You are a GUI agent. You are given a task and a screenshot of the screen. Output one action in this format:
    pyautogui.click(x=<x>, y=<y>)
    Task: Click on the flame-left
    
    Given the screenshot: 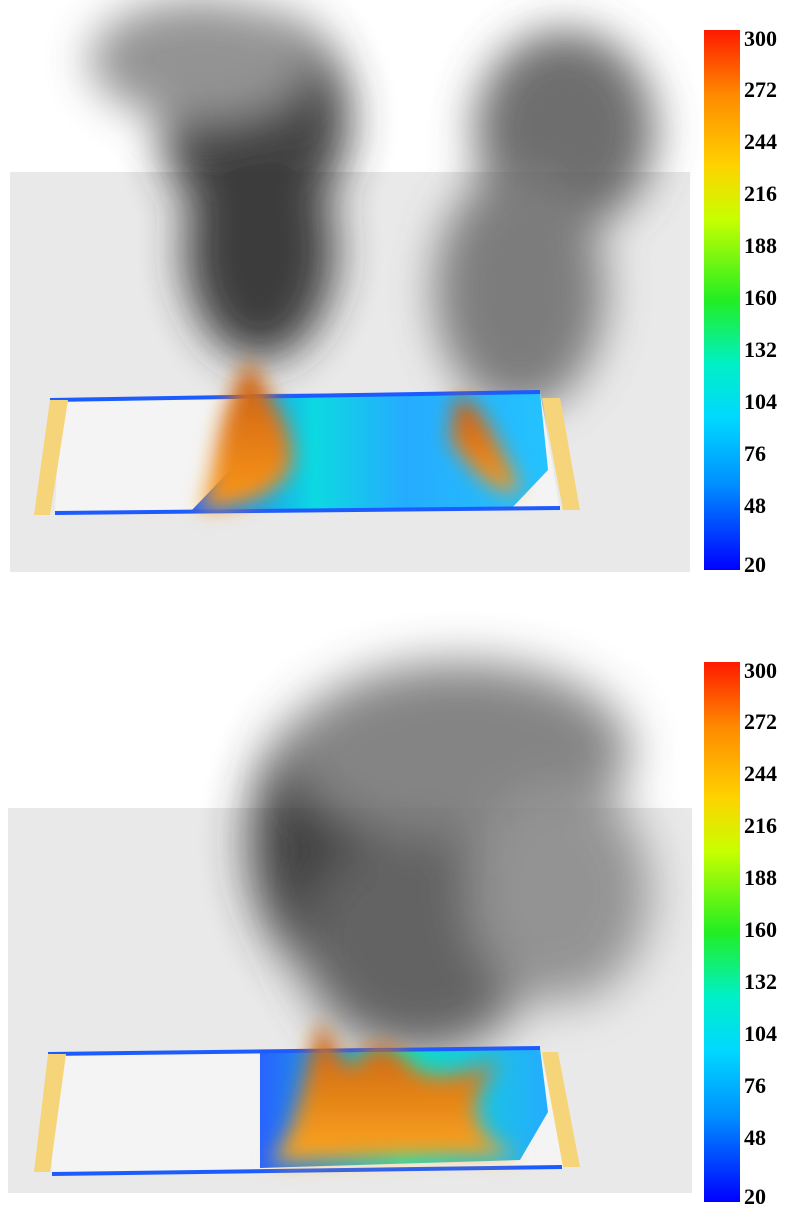 What is the action you would take?
    pyautogui.click(x=246, y=435)
    